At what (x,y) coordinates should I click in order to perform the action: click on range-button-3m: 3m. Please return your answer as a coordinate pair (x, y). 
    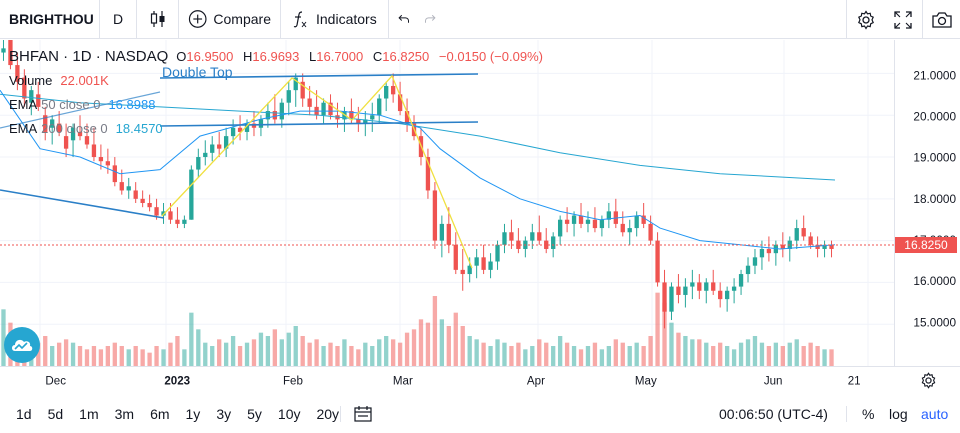
    Looking at the image, I should click on (124, 414).